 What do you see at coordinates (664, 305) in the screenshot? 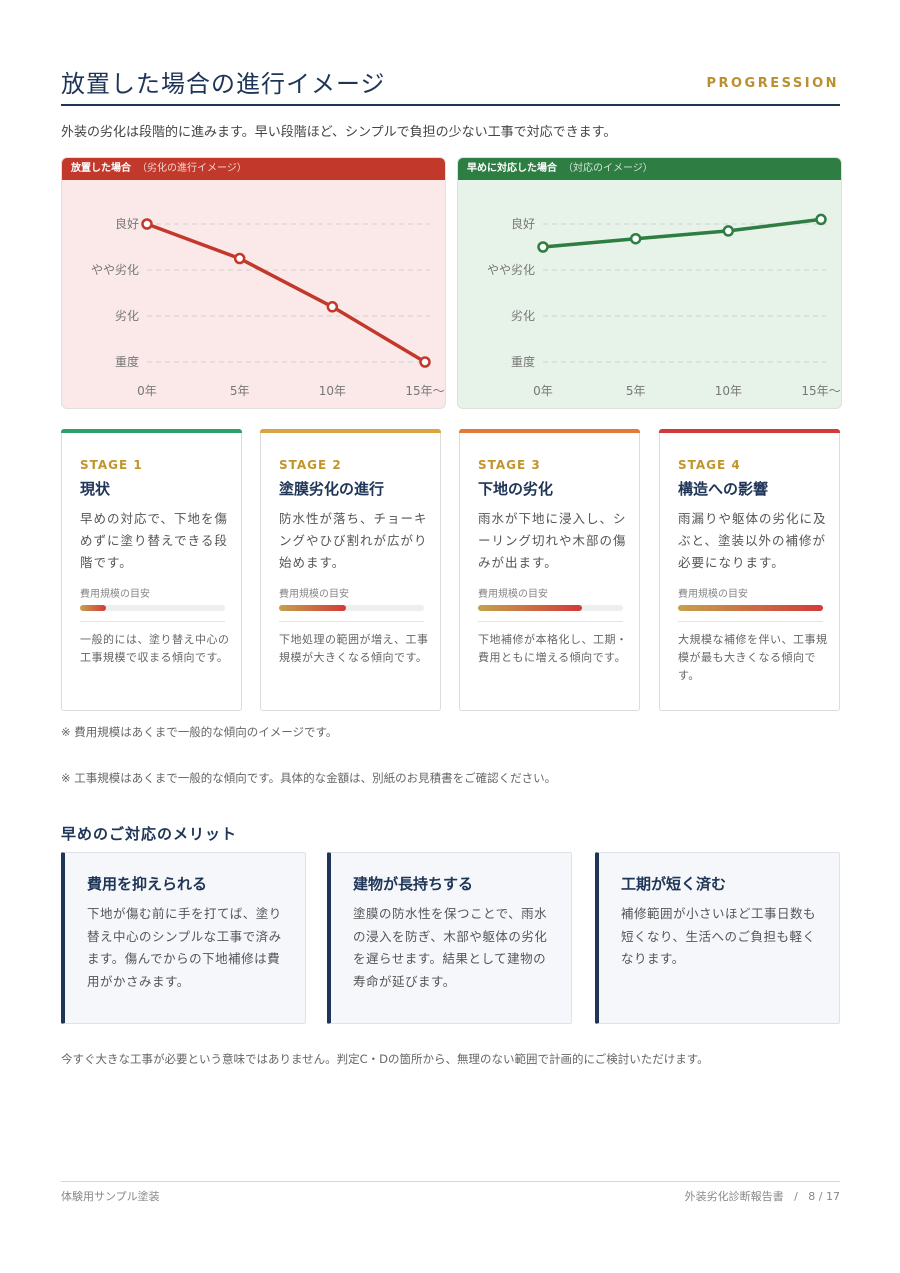
I see `chart-early-plot: 重度 劣化 やや劣化 良好 0年 5年 10年 15年〜` at bounding box center [664, 305].